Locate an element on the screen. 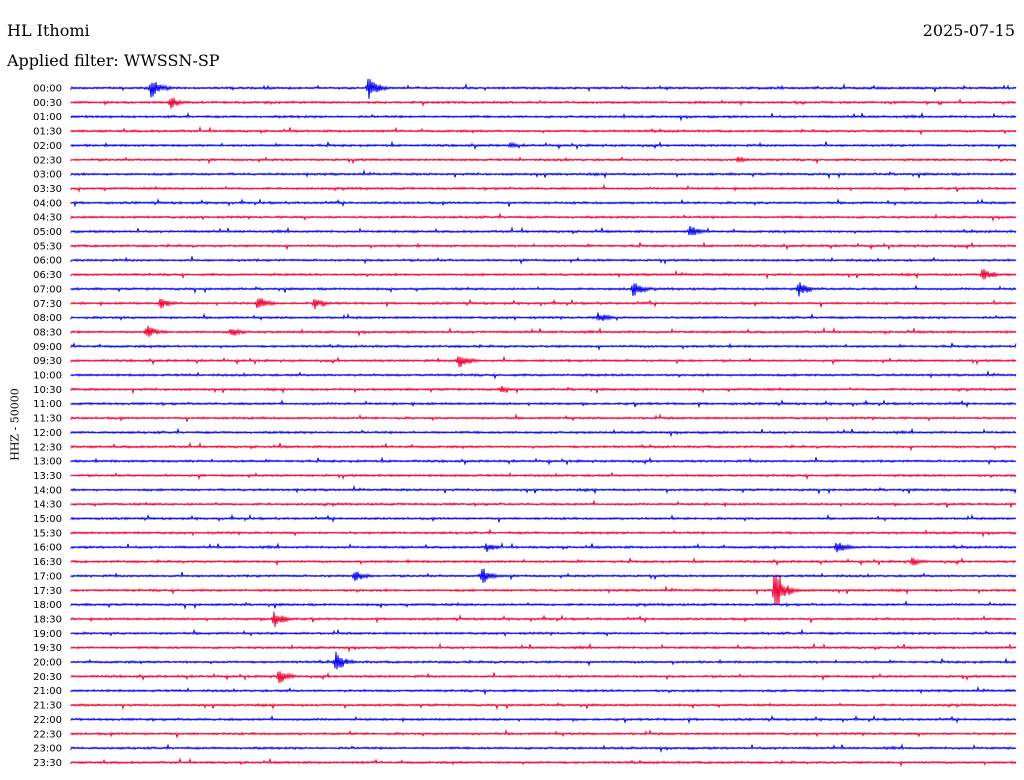 Image resolution: width=1024 pixels, height=780 pixels. row-time-label: 21:30 is located at coordinates (47, 706).